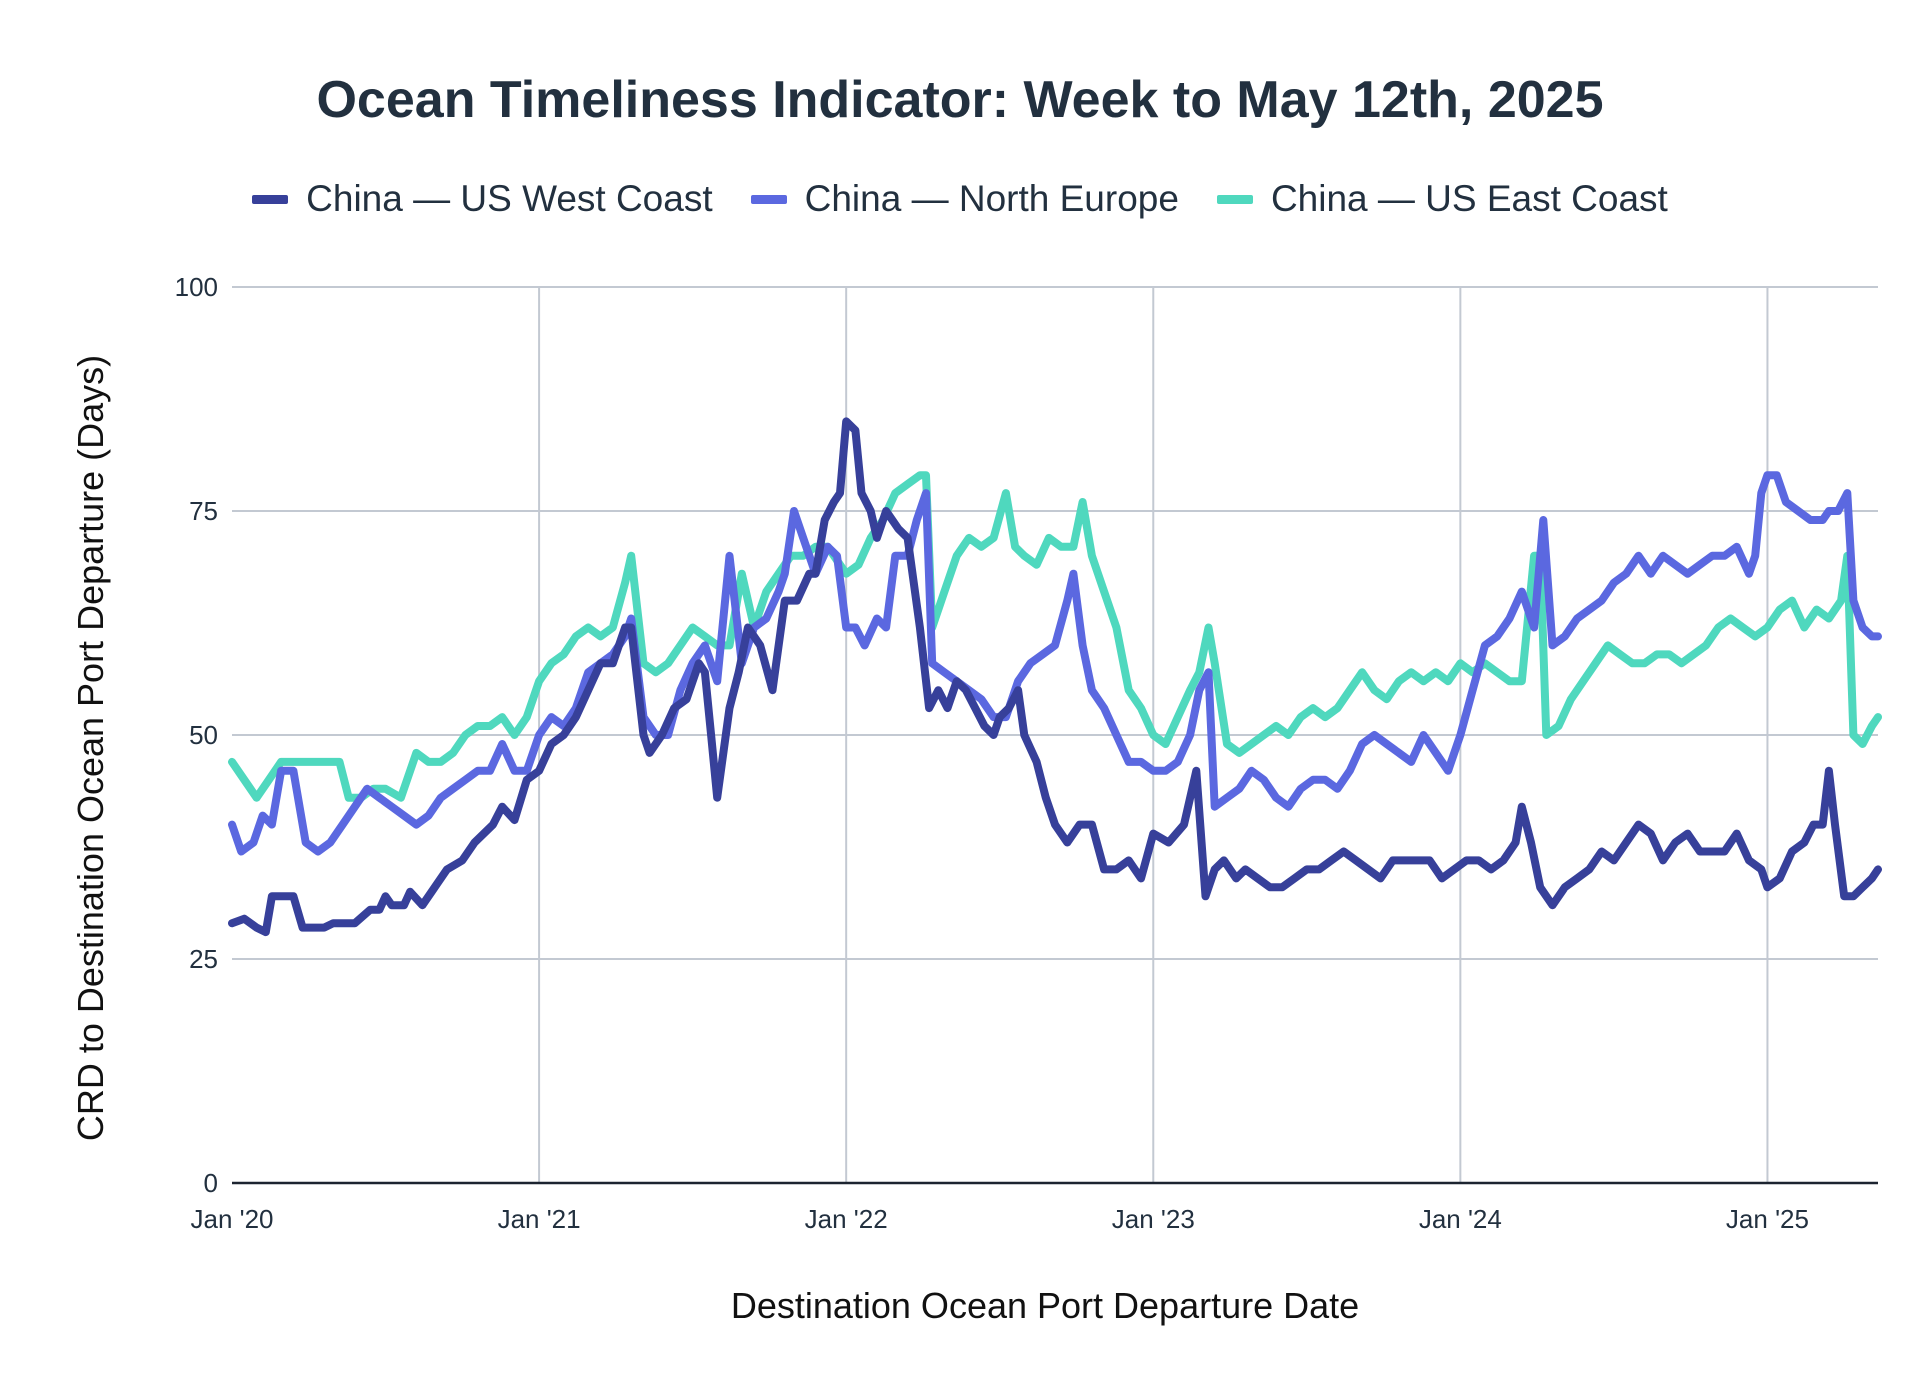  I want to click on y-tick-label: 50, so click(203, 735).